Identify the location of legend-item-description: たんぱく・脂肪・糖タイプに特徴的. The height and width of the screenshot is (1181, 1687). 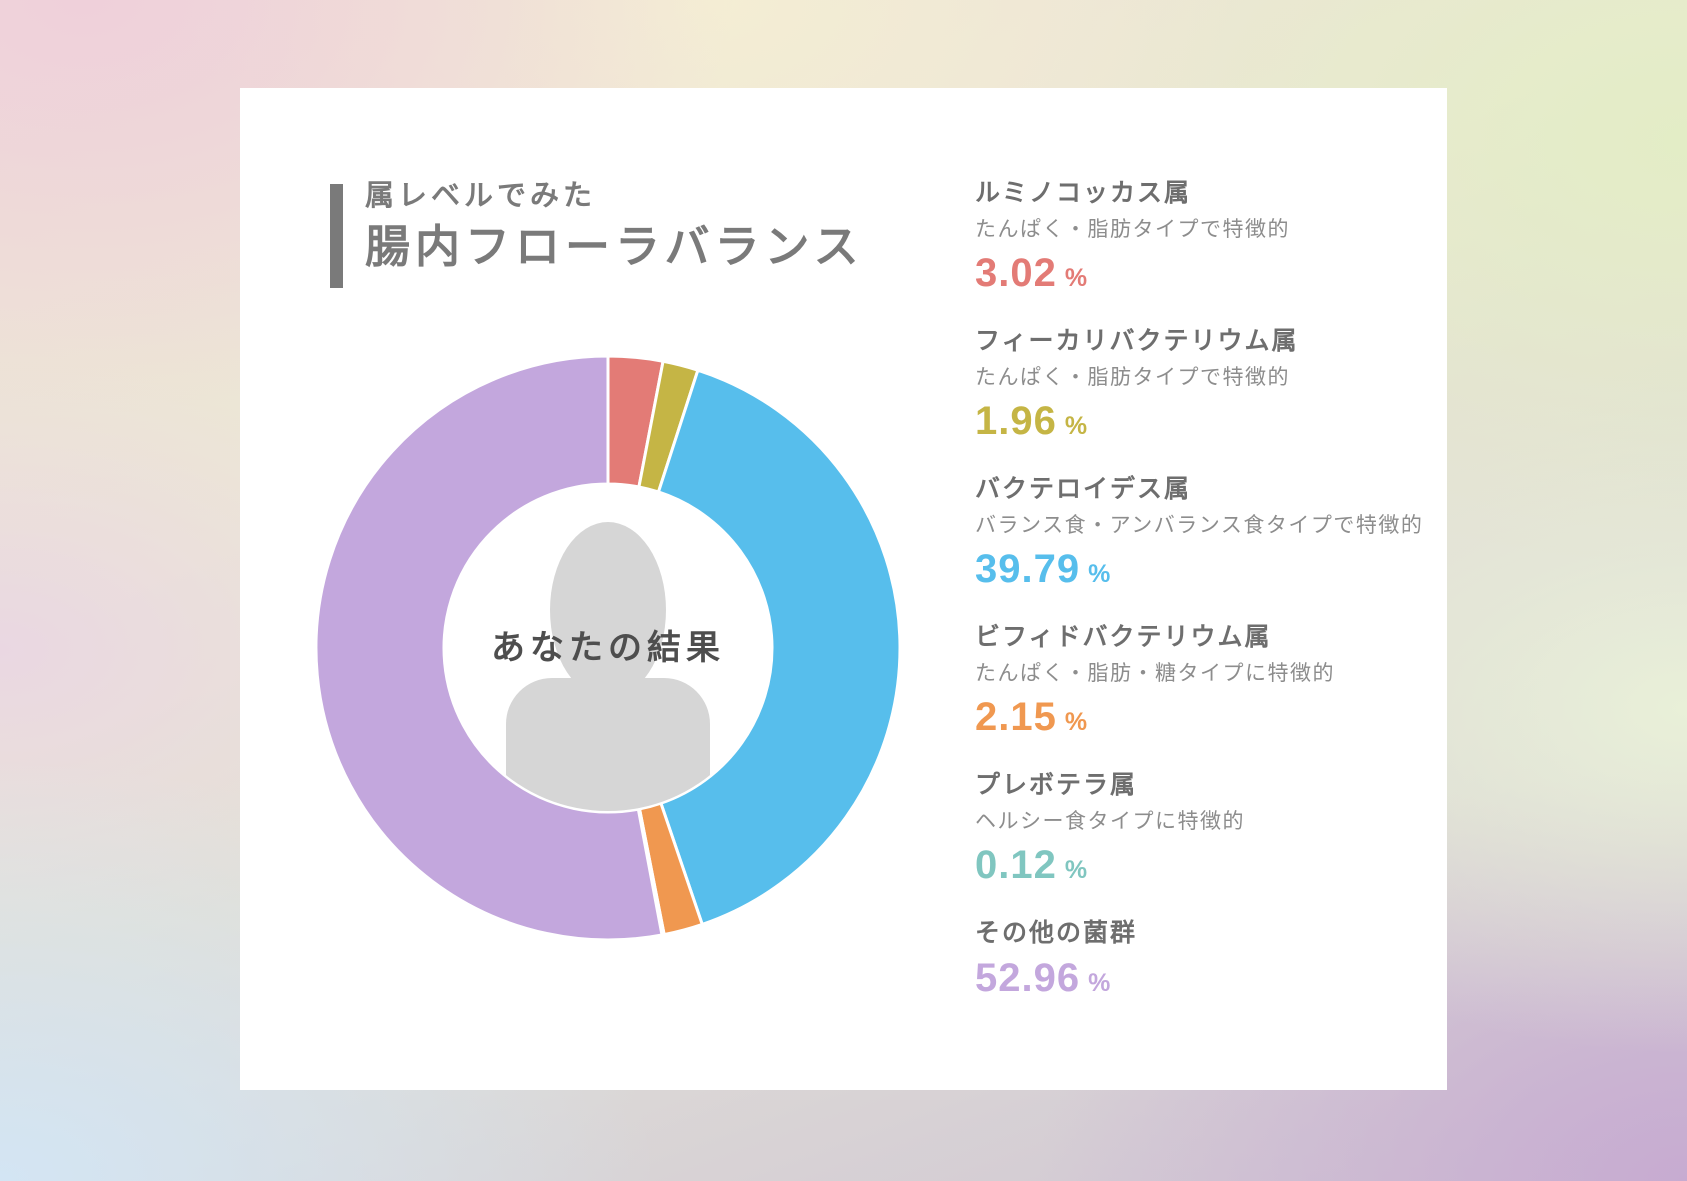
(1155, 673).